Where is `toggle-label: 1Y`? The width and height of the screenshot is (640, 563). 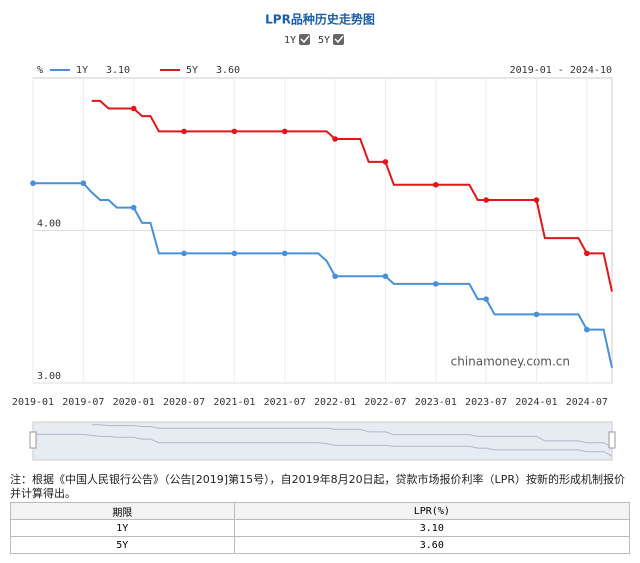 toggle-label: 1Y is located at coordinates (290, 40).